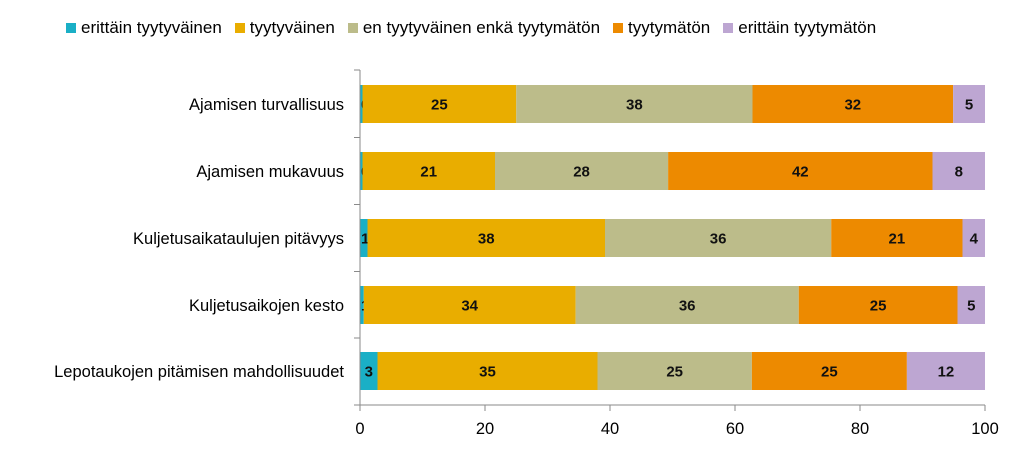  I want to click on category-label: Kuljetusaikataulujen pitävyys, so click(238, 239).